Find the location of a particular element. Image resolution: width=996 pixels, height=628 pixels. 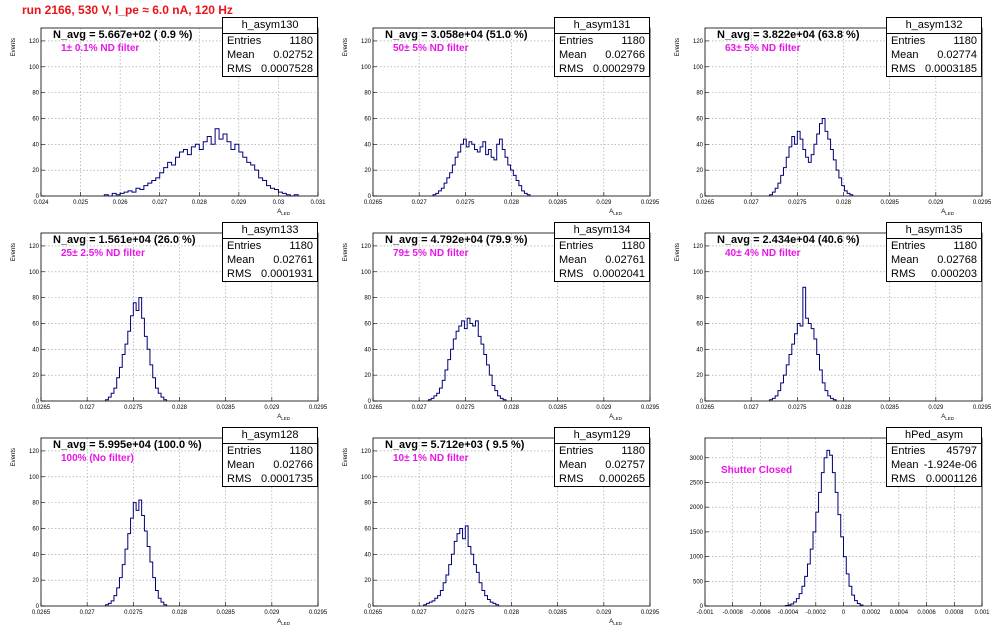

plot-frame is located at coordinates (179, 112).